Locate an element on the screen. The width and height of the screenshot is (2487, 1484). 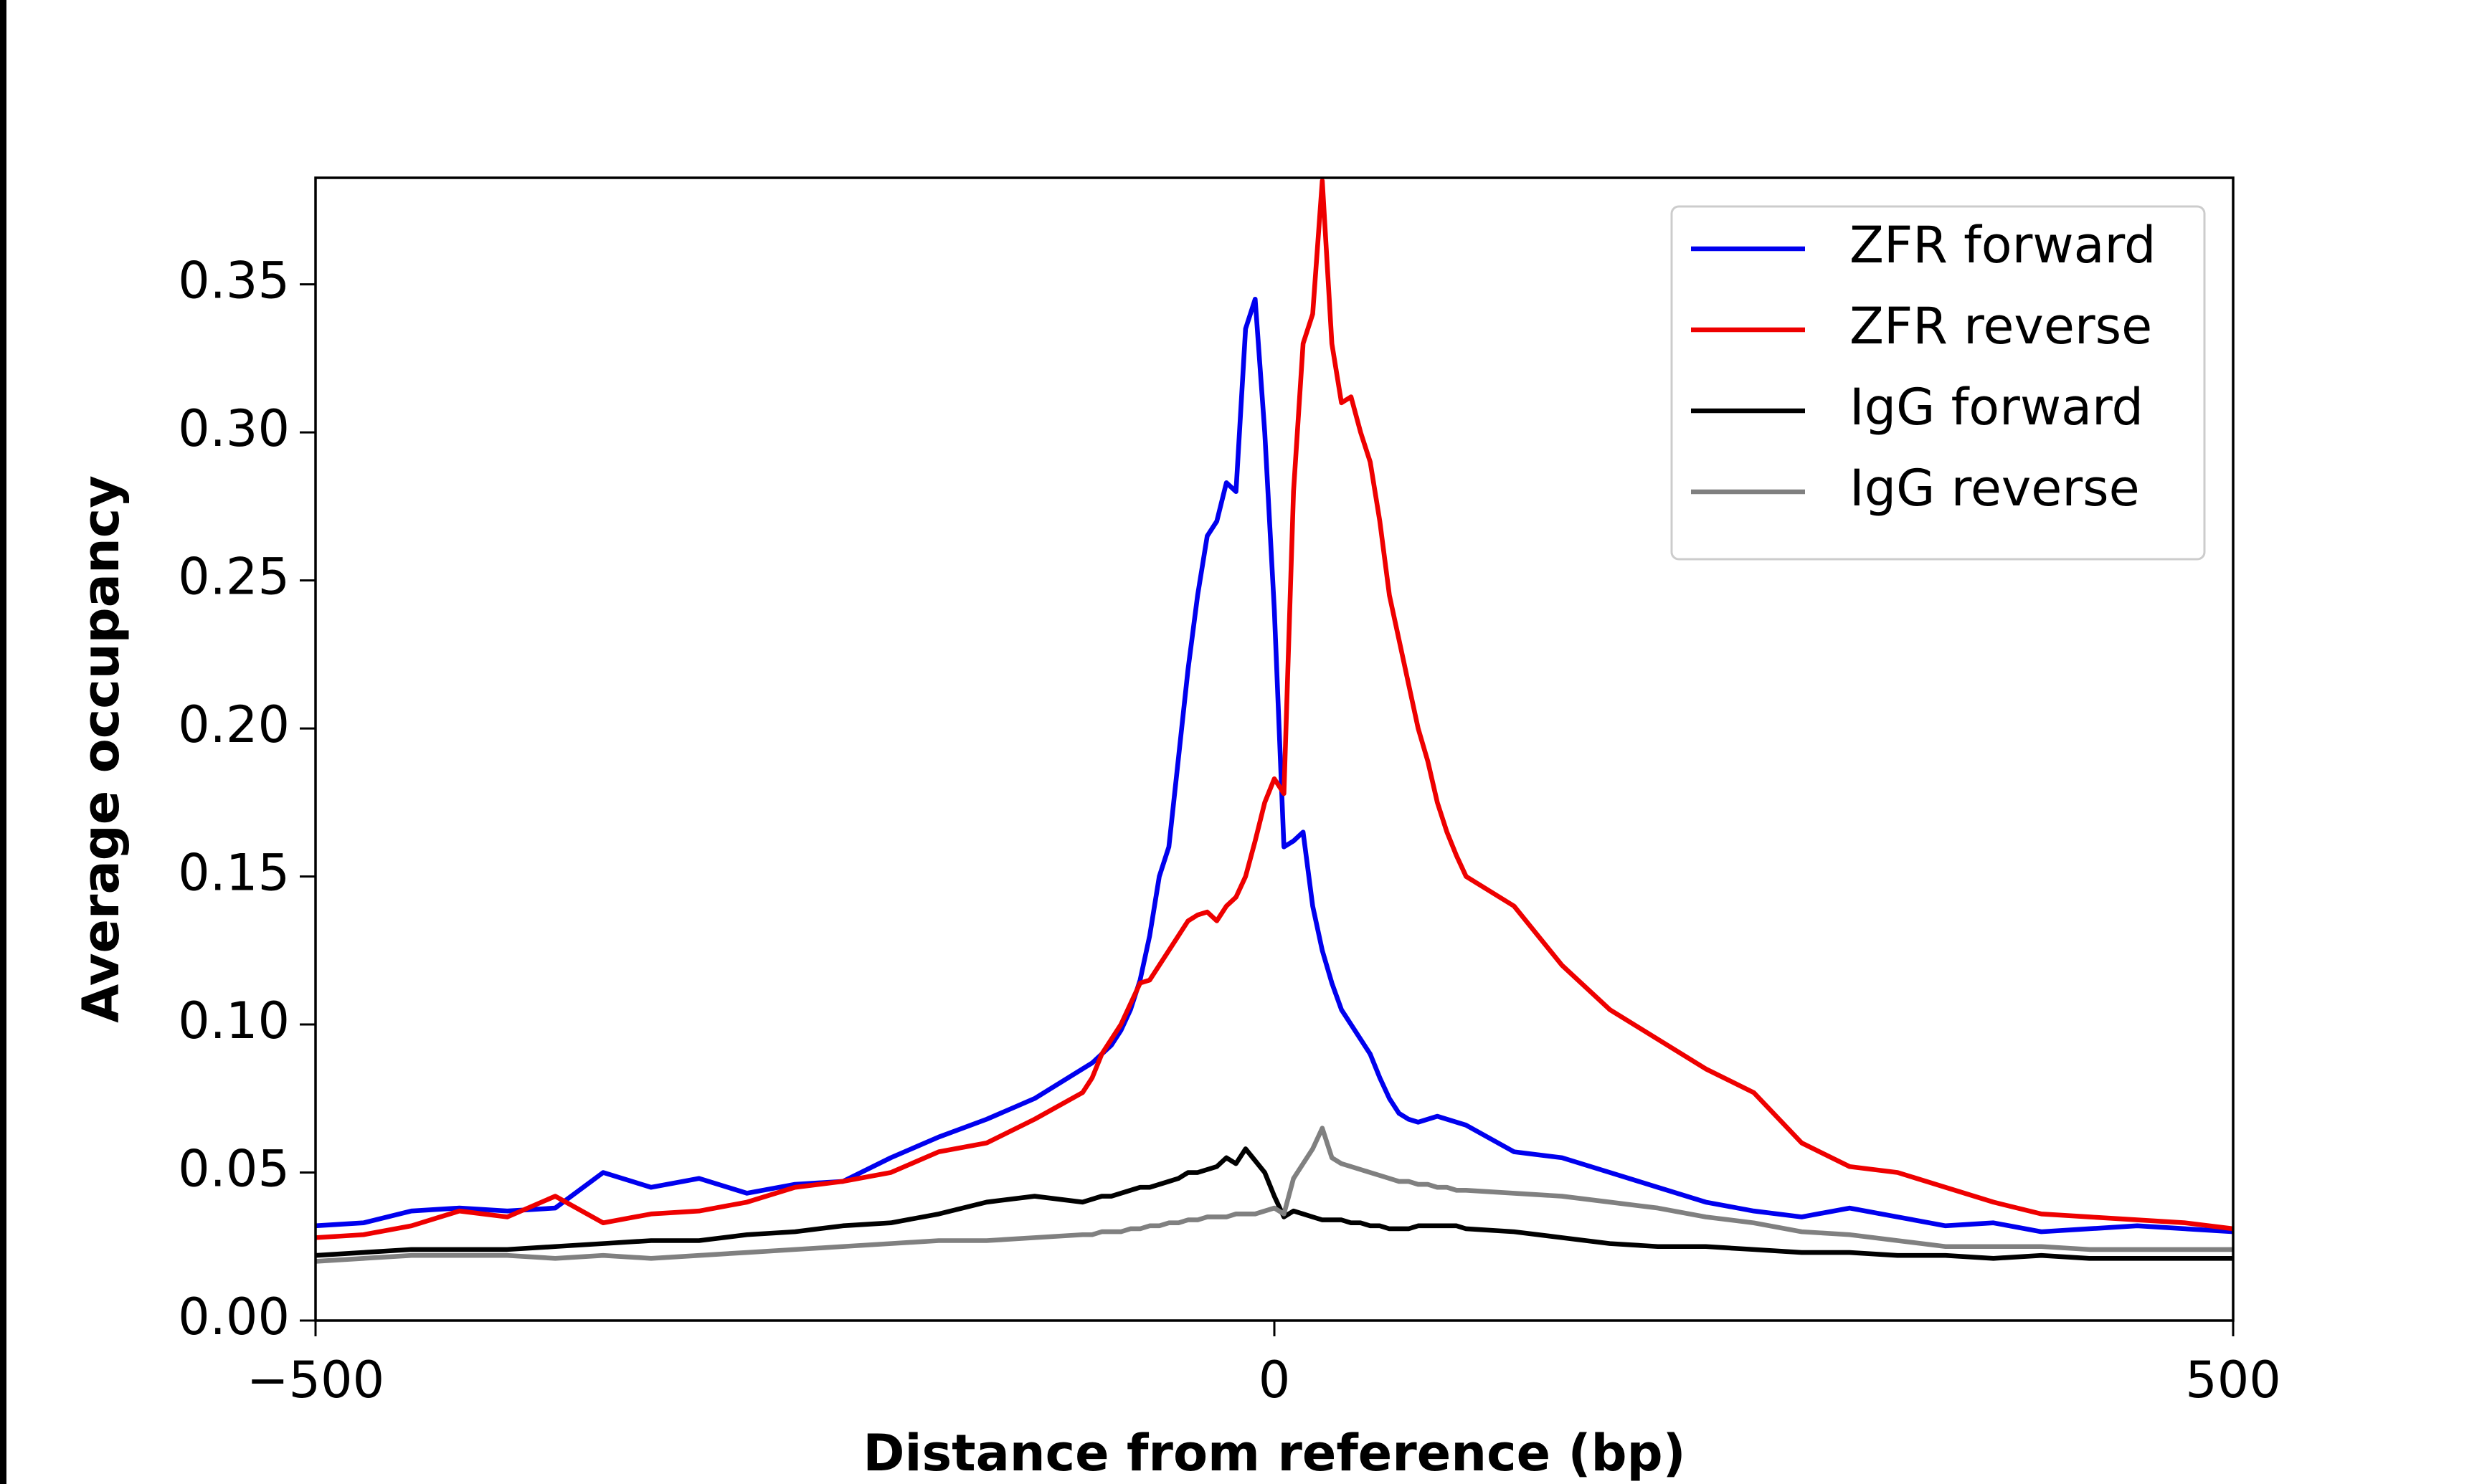
x-axis-label: Distance from reference (bp) is located at coordinates (1274, 1453).